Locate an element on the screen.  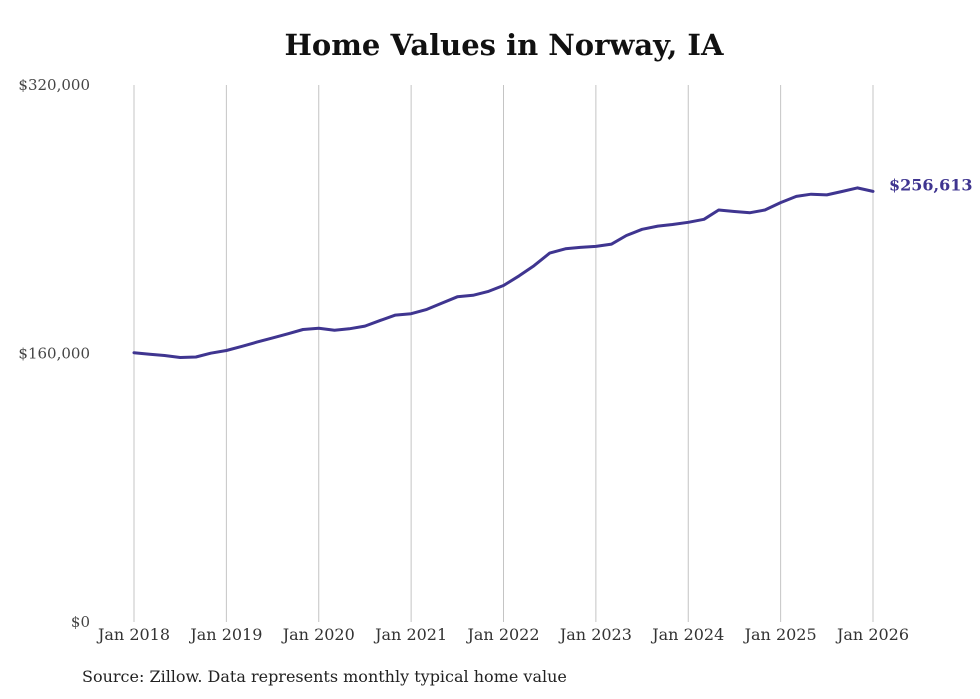
y-tick-label: $0 is located at coordinates (80, 622).